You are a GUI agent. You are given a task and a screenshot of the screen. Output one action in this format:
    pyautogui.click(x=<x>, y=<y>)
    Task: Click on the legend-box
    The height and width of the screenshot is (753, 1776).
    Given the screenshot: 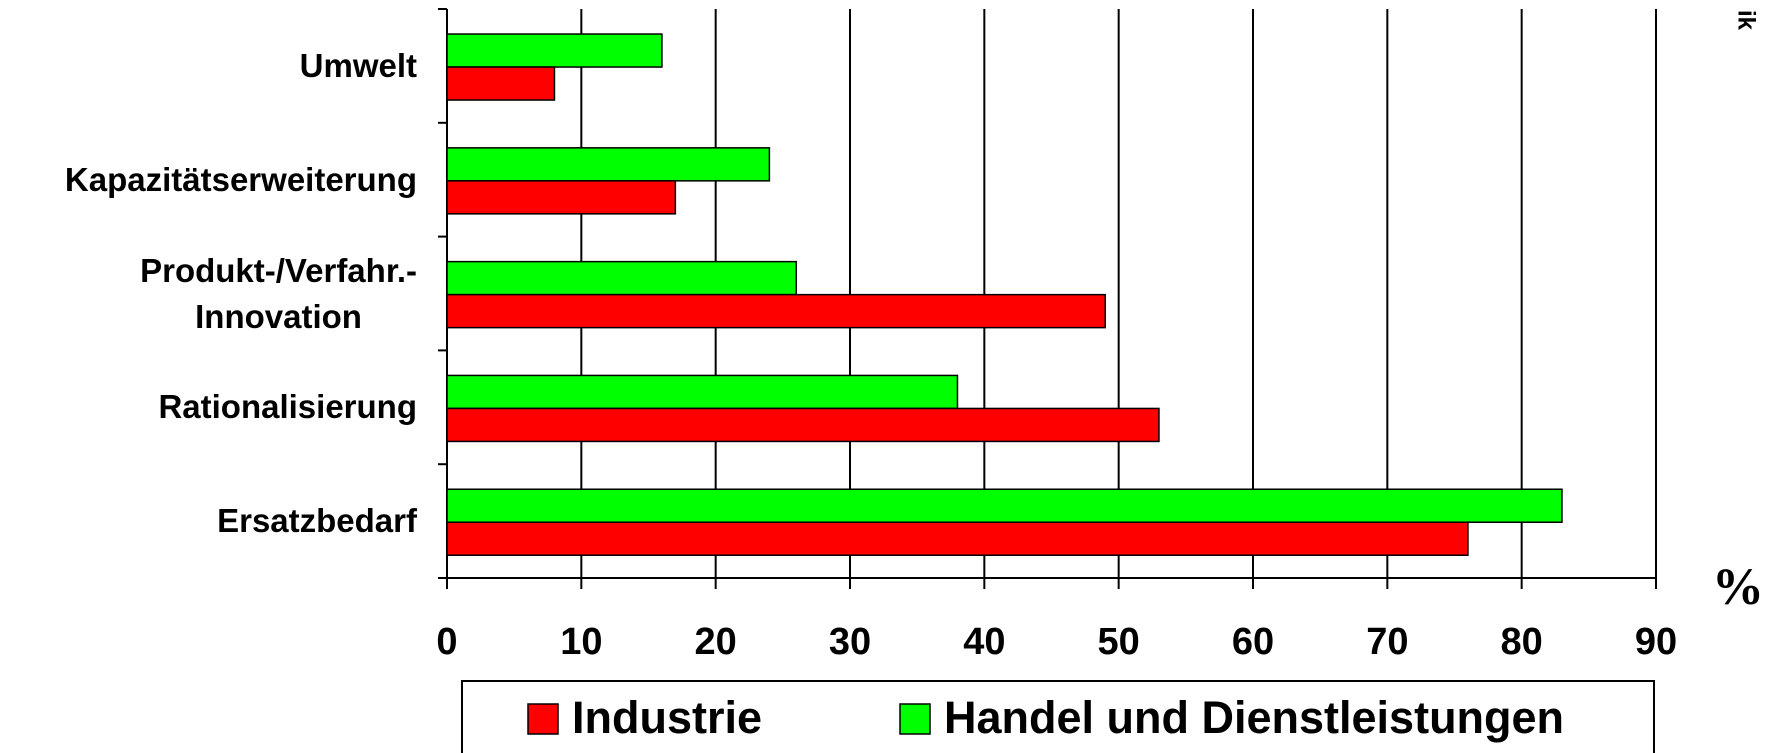 What is the action you would take?
    pyautogui.click(x=1058, y=716)
    